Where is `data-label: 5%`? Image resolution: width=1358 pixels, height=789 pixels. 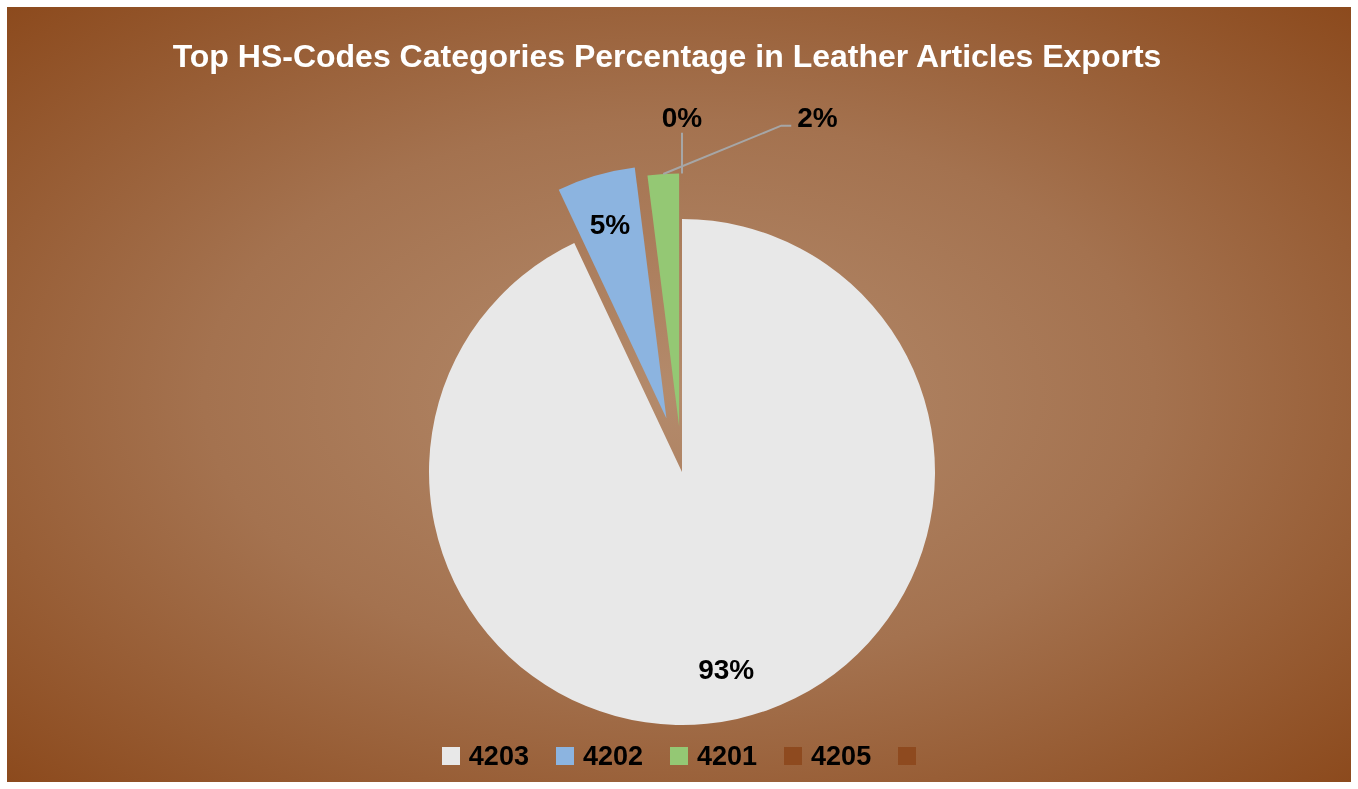
data-label: 5% is located at coordinates (610, 224).